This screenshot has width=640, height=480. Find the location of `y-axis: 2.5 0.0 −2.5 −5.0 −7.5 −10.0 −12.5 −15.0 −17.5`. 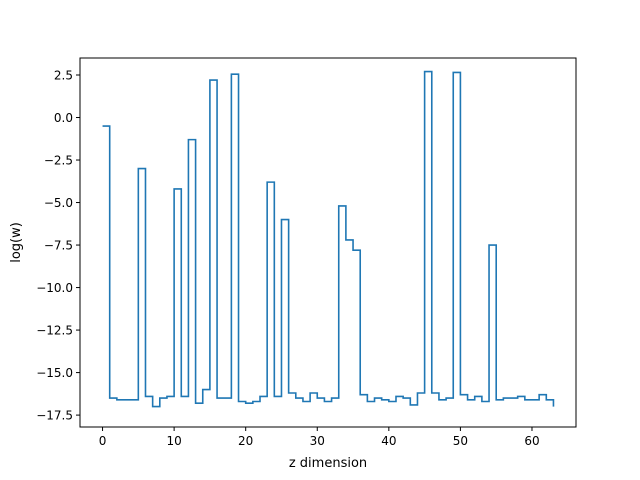

y-axis: 2.5 0.0 −2.5 −5.0 −7.5 −10.0 −12.5 −15.0 −17.5 is located at coordinates (58, 246).